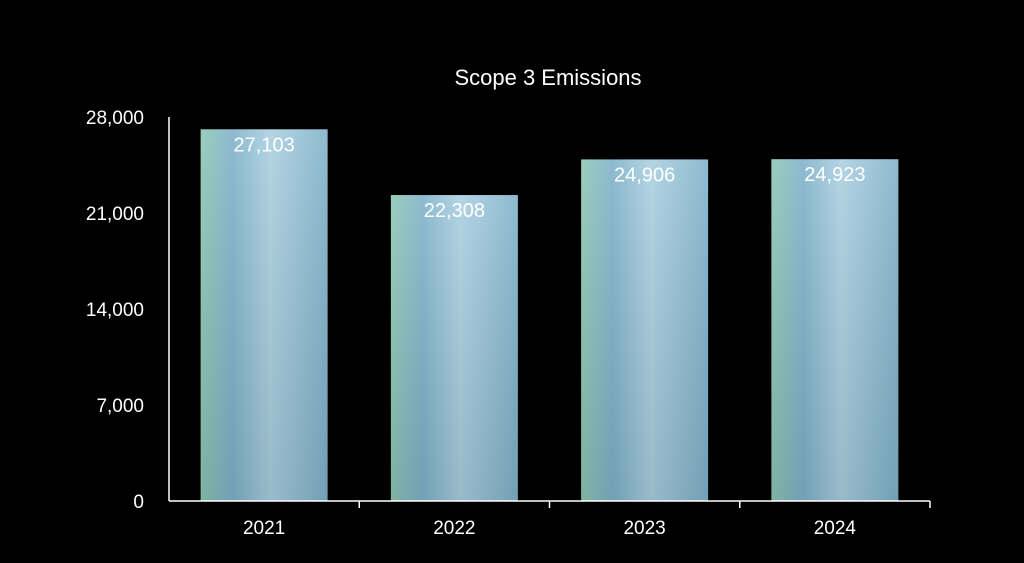 The image size is (1024, 563). I want to click on x-tick-label: 2021, so click(264, 528).